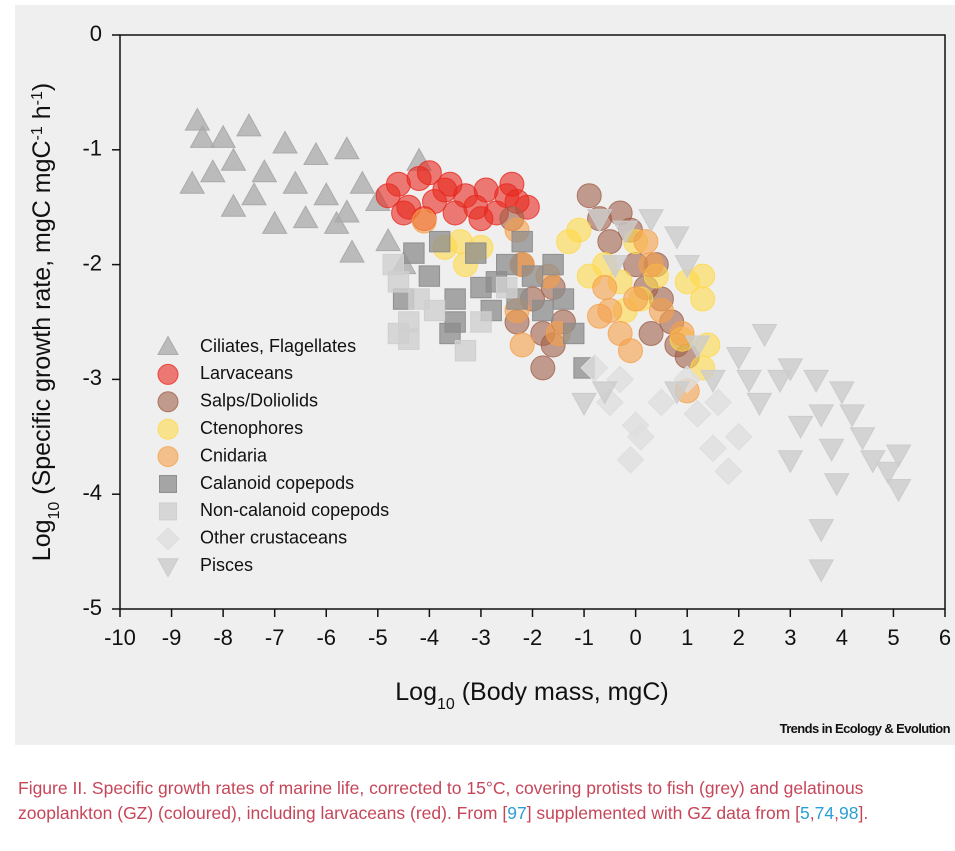 The height and width of the screenshot is (851, 955). Describe the element at coordinates (562, 692) in the screenshot. I see `xlabel-part: (Body mass, mgC)` at that location.